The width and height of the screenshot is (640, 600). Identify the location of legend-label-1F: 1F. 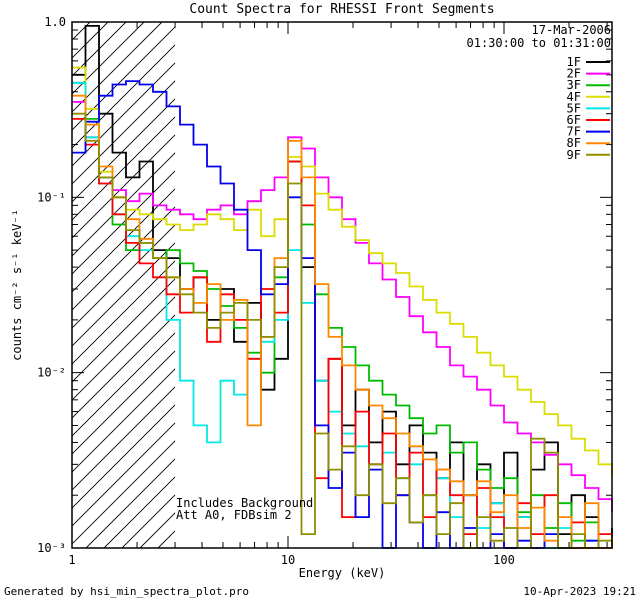
(574, 62).